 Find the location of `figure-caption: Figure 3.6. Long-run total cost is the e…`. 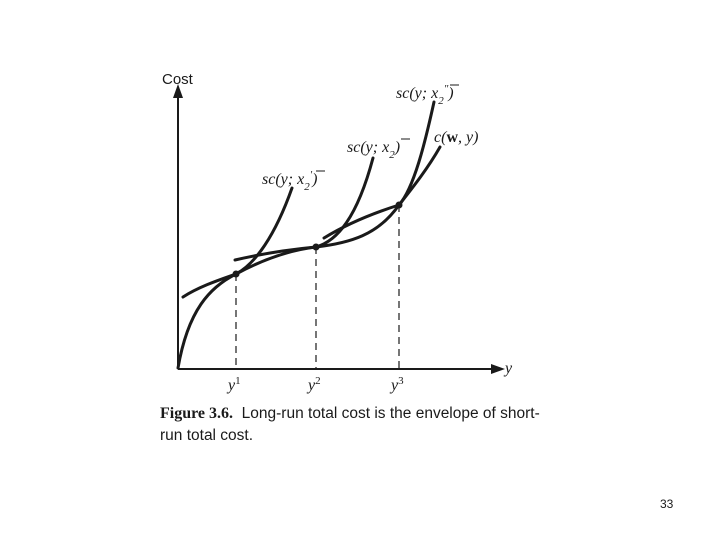

figure-caption: Figure 3.6. Long-run total cost is the e… is located at coordinates (350, 425).